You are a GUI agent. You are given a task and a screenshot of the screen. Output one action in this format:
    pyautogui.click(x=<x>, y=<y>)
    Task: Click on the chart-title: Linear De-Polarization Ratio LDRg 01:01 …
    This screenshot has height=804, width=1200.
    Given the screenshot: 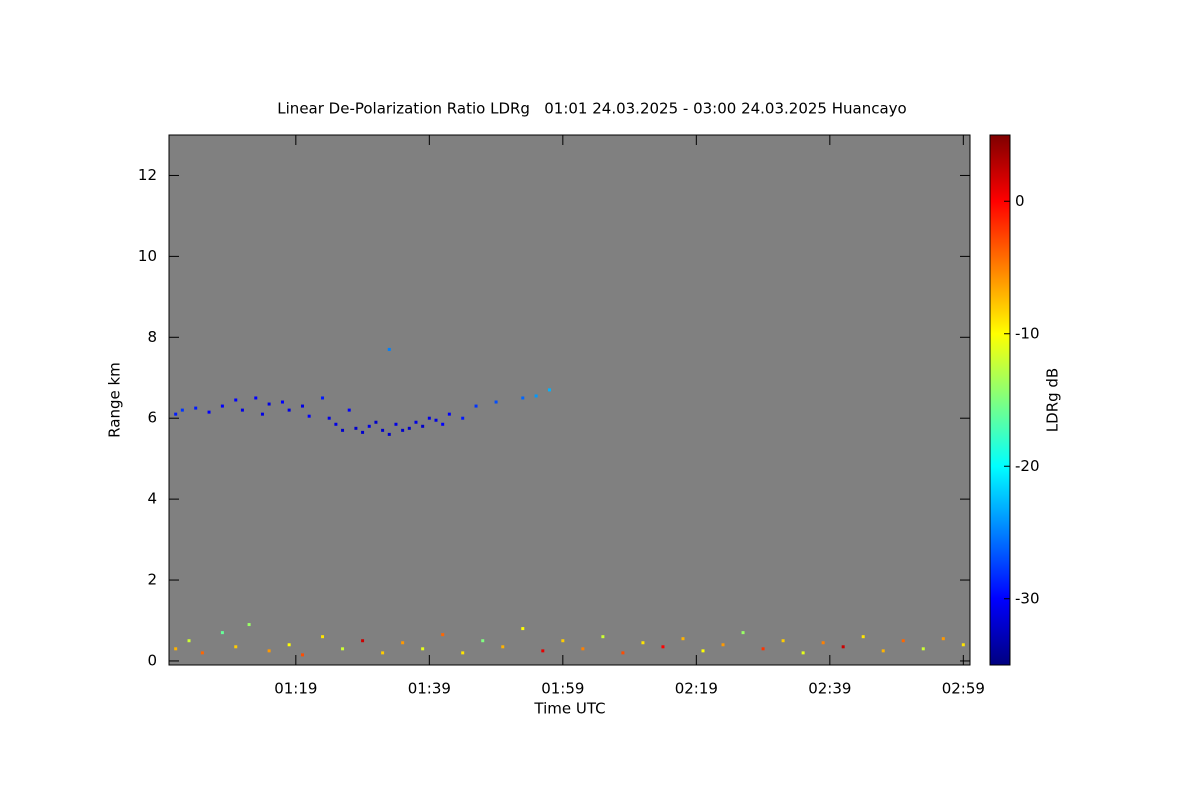 What is the action you would take?
    pyautogui.click(x=591, y=109)
    